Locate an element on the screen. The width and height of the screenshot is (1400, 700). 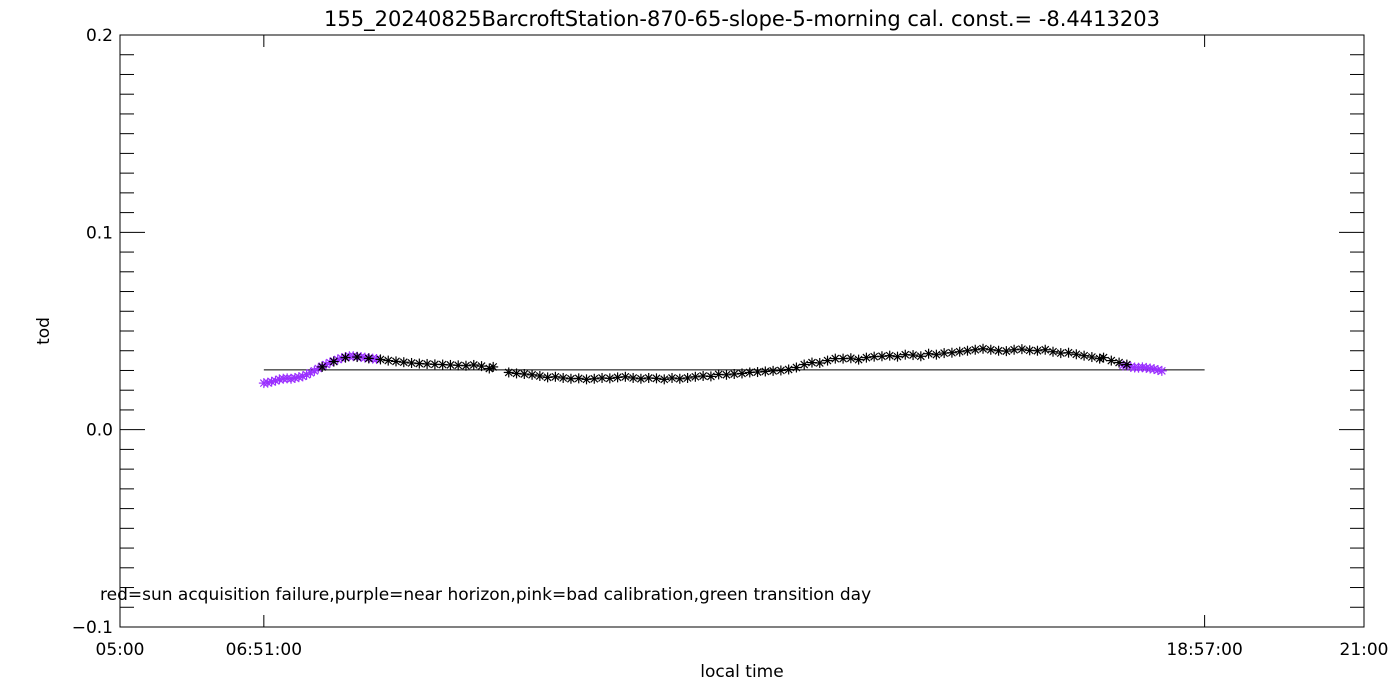
y-tick-label: −0.1 is located at coordinates (92, 628).